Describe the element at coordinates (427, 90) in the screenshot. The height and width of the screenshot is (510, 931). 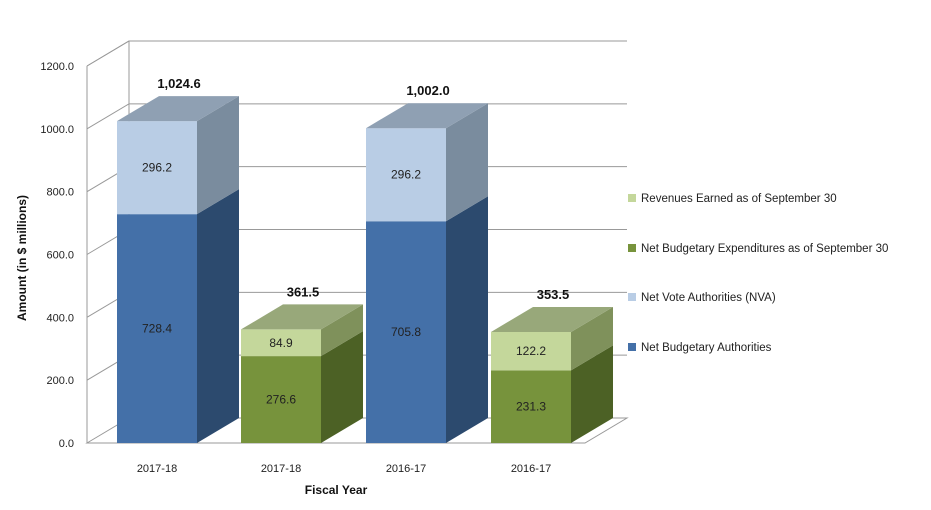
I see `bar-total-label: 1,002.0` at that location.